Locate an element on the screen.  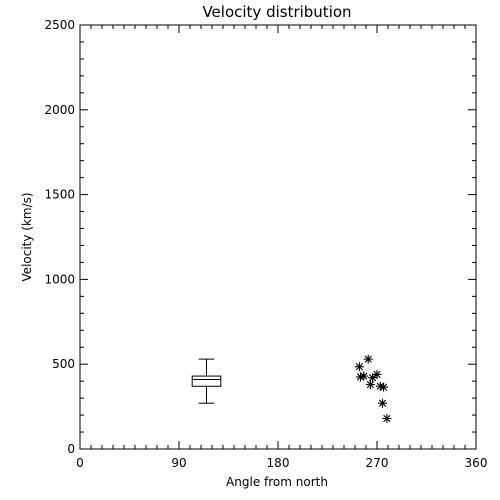
y-tick-label: 1000 is located at coordinates (59, 279).